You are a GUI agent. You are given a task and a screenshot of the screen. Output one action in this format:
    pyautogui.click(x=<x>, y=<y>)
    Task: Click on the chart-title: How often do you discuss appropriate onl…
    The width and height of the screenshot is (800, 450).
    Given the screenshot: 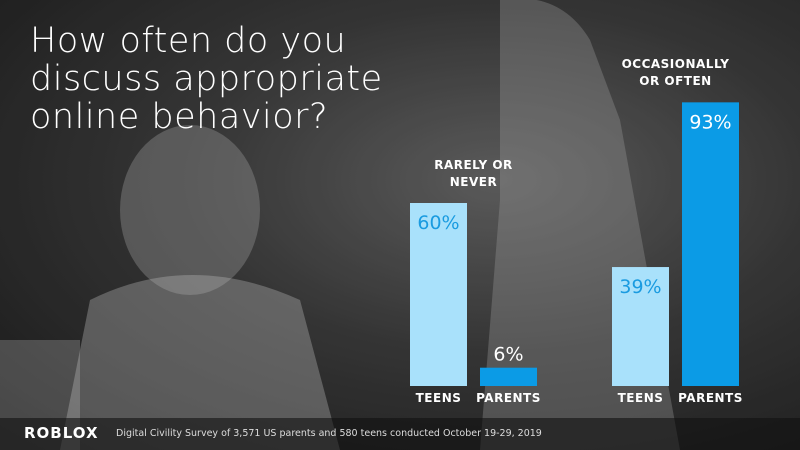 What is the action you would take?
    pyautogui.click(x=206, y=79)
    